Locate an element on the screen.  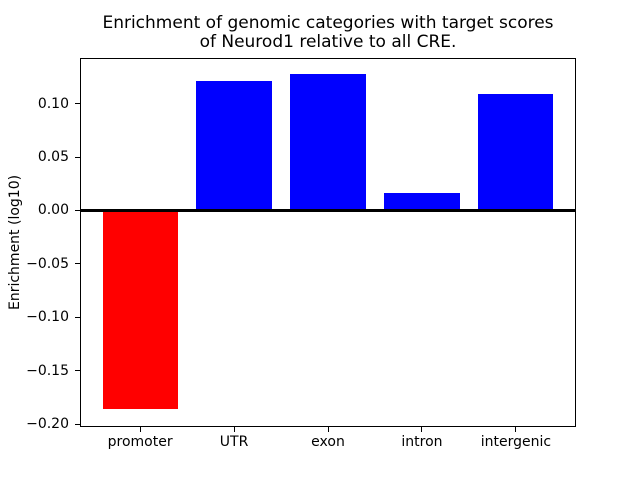
y-tick-label: 0.05 is located at coordinates (53, 157).